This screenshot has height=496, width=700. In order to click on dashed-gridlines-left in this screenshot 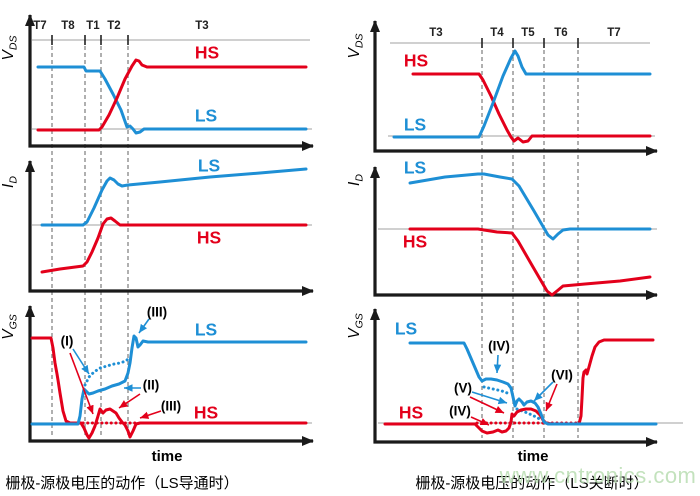, I will do `click(90, 242)`.